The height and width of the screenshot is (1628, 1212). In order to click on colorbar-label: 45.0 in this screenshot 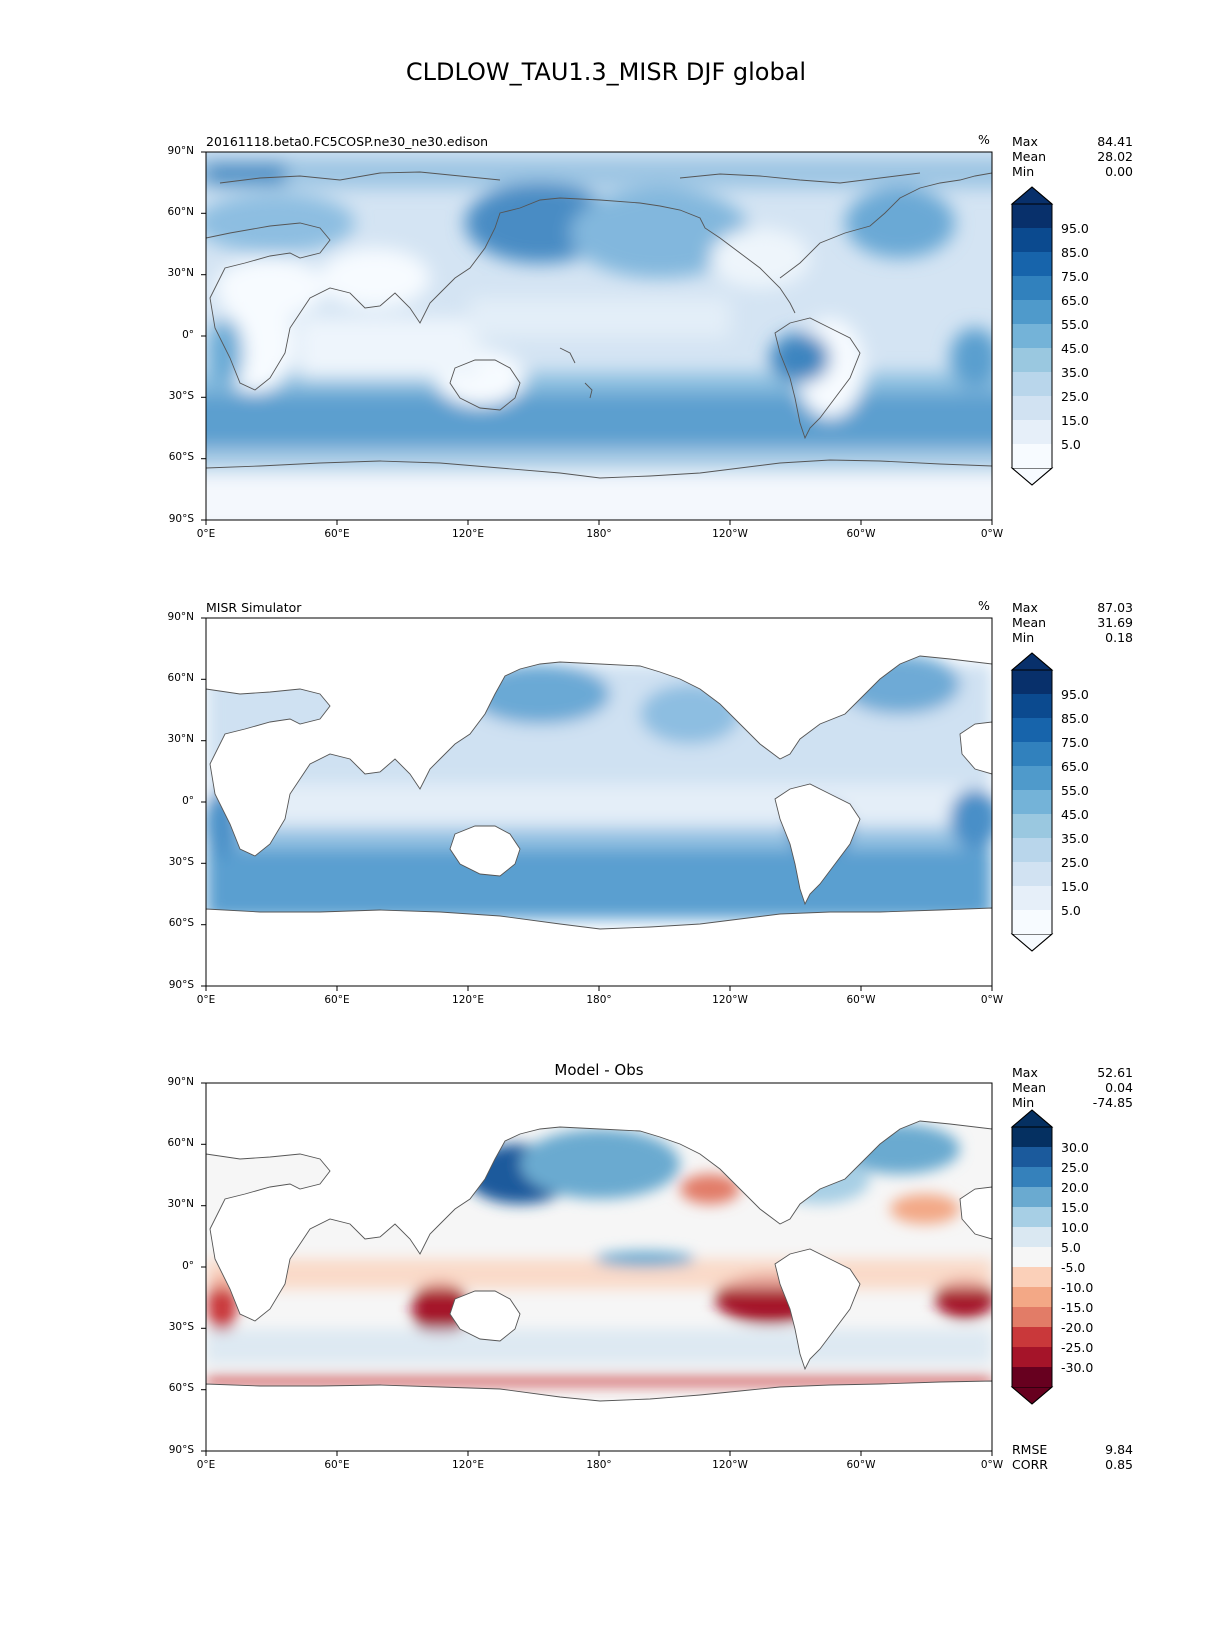, I will do `click(1075, 814)`.